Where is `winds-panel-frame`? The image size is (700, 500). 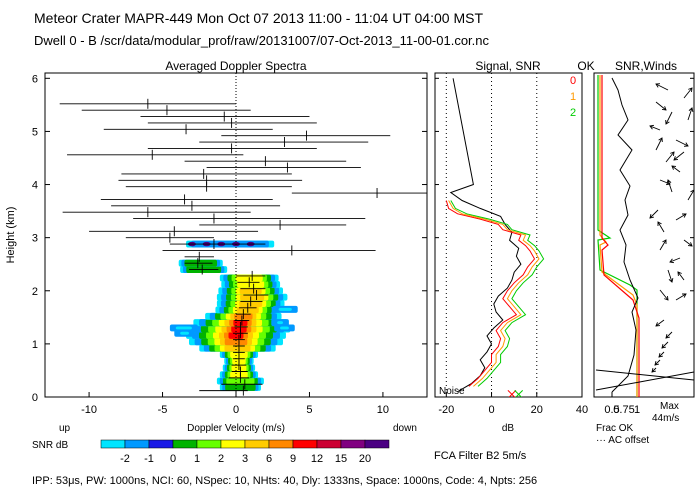 winds-panel-frame is located at coordinates (644, 235).